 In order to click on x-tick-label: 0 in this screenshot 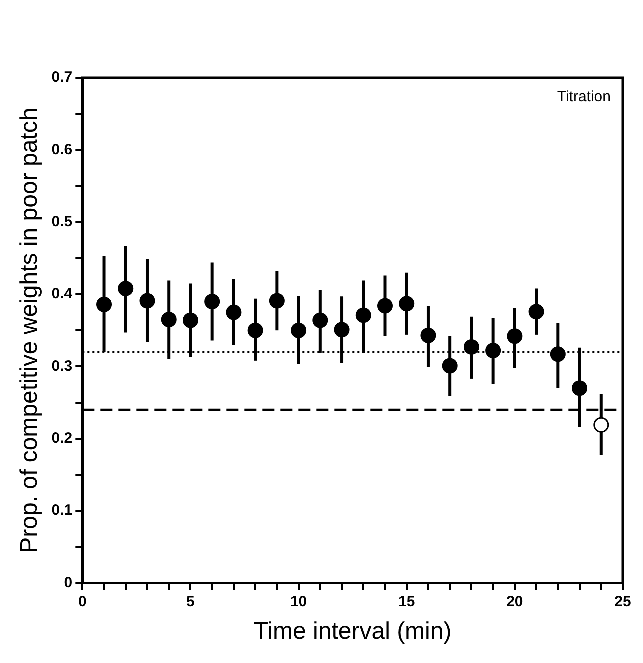, I will do `click(82, 601)`.